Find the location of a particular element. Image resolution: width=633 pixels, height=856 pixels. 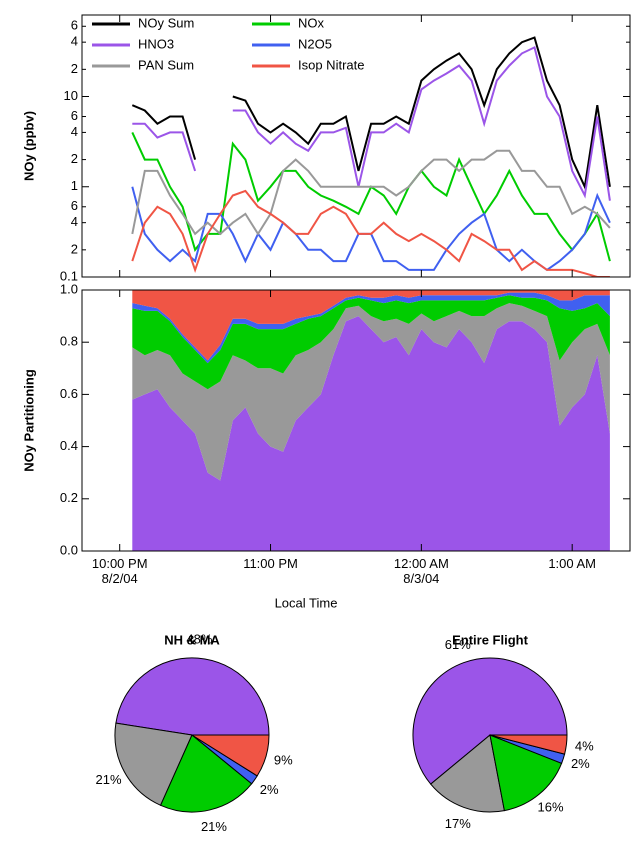

x-tick-label: 12:00 AM 8/3/04 is located at coordinates (421, 571).